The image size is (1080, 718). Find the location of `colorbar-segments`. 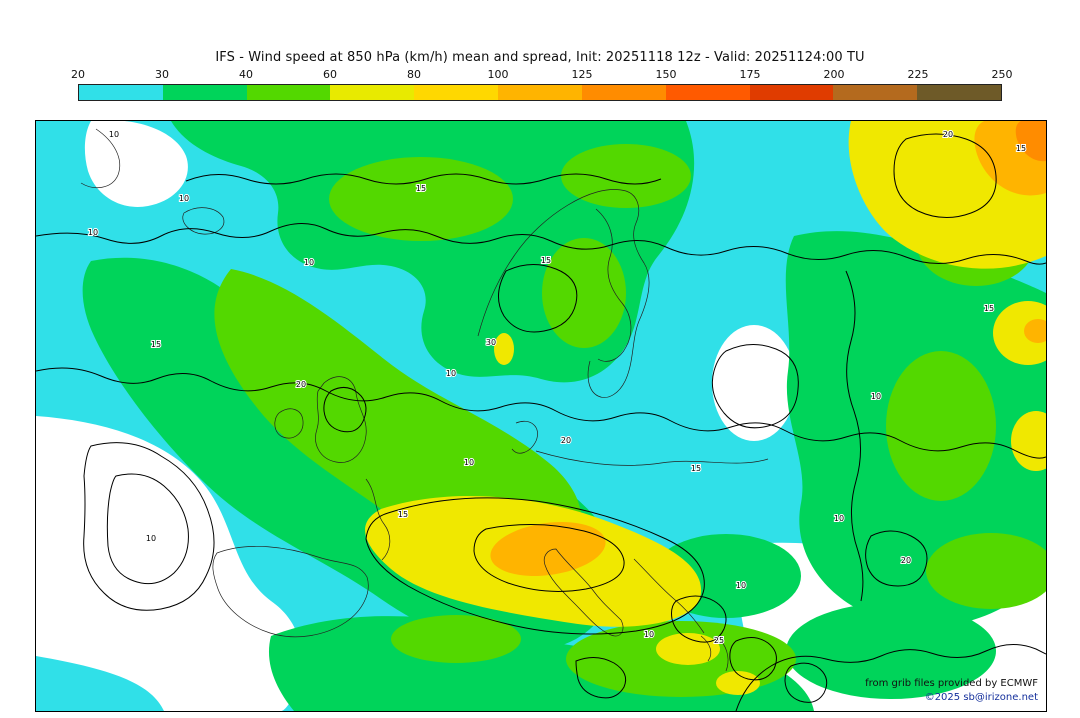

colorbar-segments is located at coordinates (540, 92).